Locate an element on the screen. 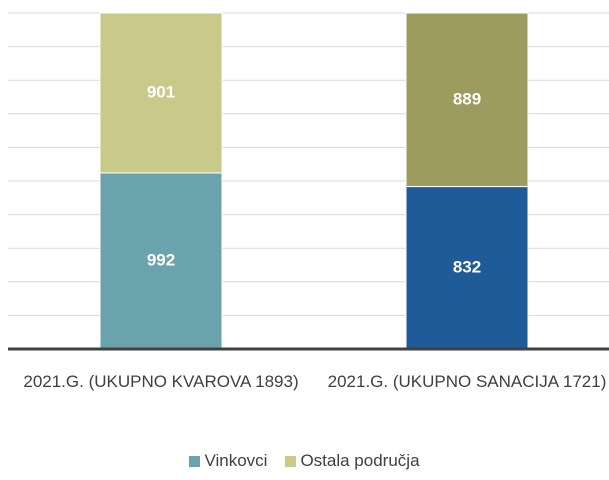 Image resolution: width=609 pixels, height=480 pixels. legend: Vinkovci Ostala područja is located at coordinates (304, 461).